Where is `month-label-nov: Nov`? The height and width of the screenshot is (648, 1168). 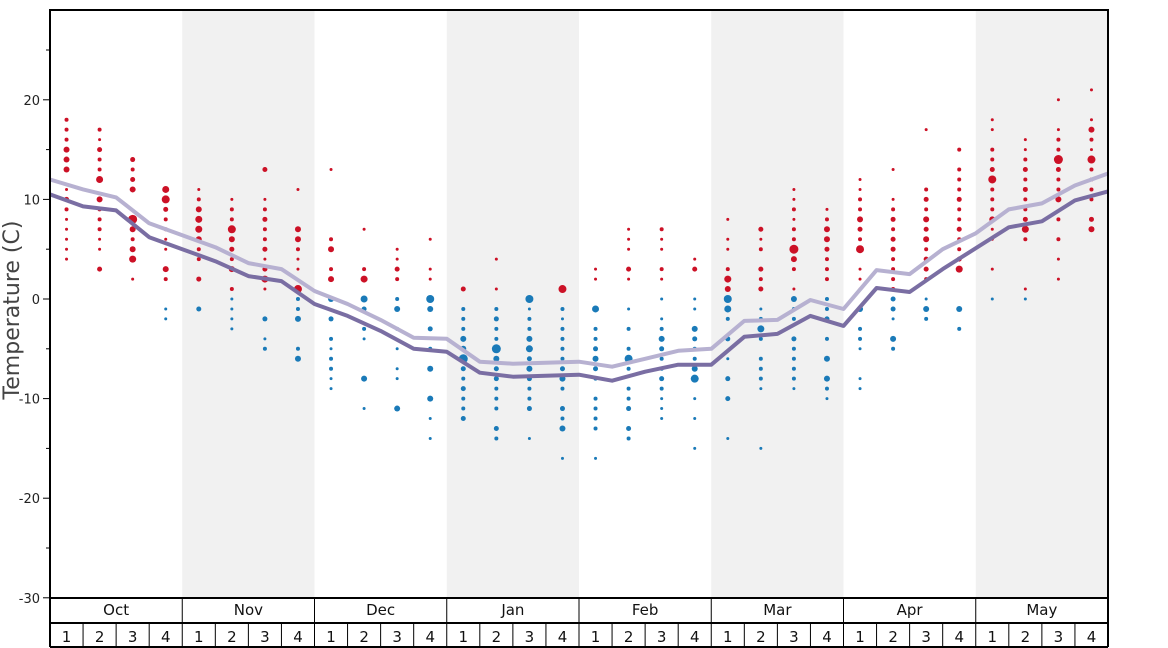 month-label-nov: Nov is located at coordinates (248, 610).